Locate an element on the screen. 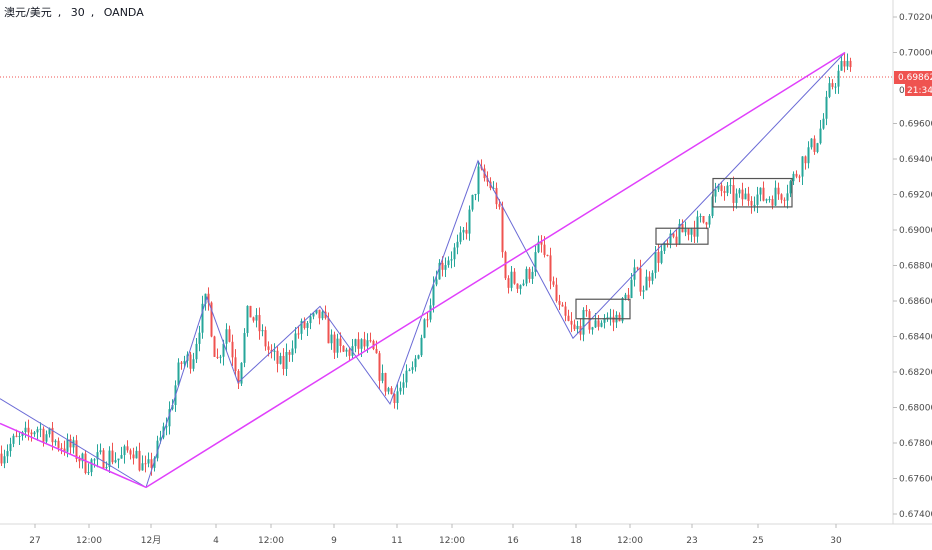 Image resolution: width=932 pixels, height=550 pixels. source-label: OANDA is located at coordinates (123, 12).